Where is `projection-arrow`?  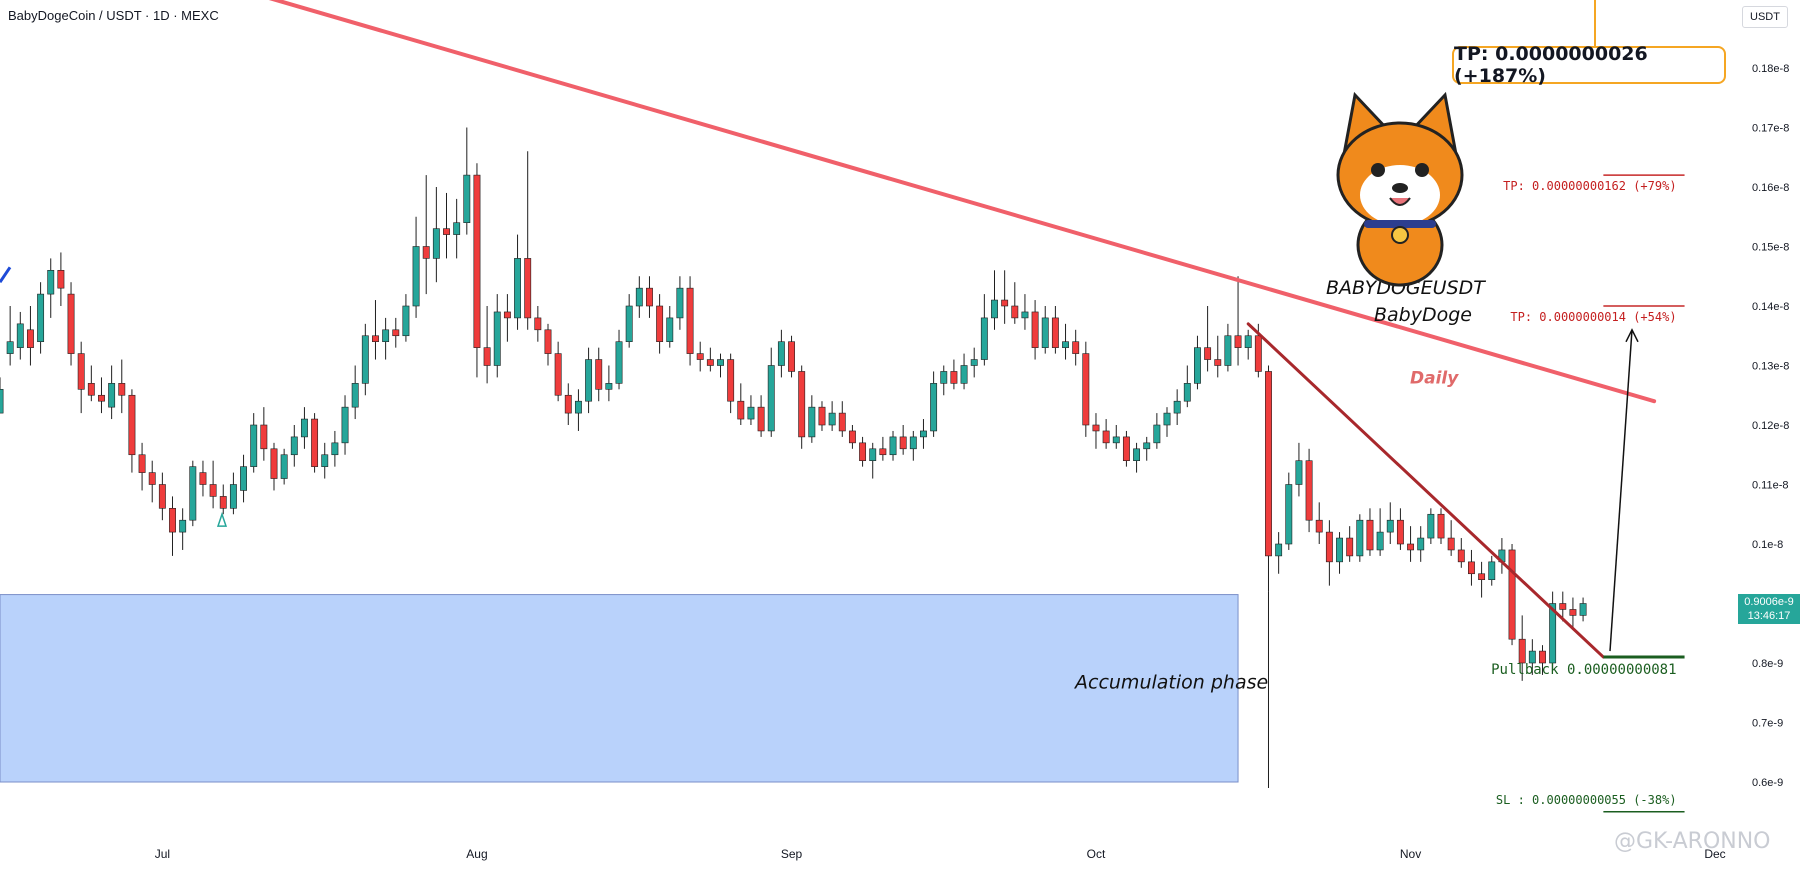 projection-arrow is located at coordinates (1621, 490).